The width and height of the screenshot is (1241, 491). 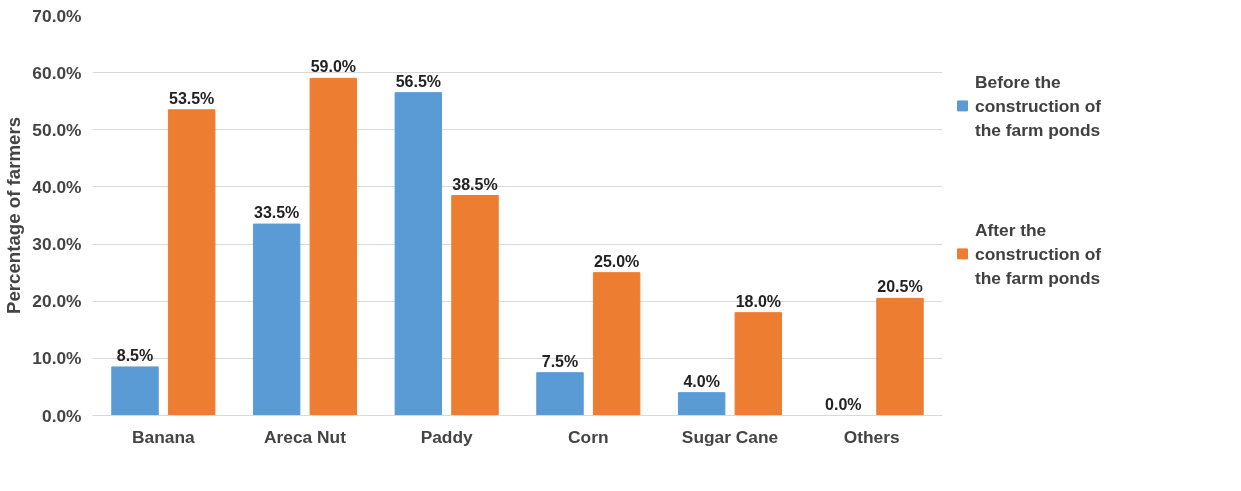 I want to click on x-tick-label: Others, so click(x=871, y=436).